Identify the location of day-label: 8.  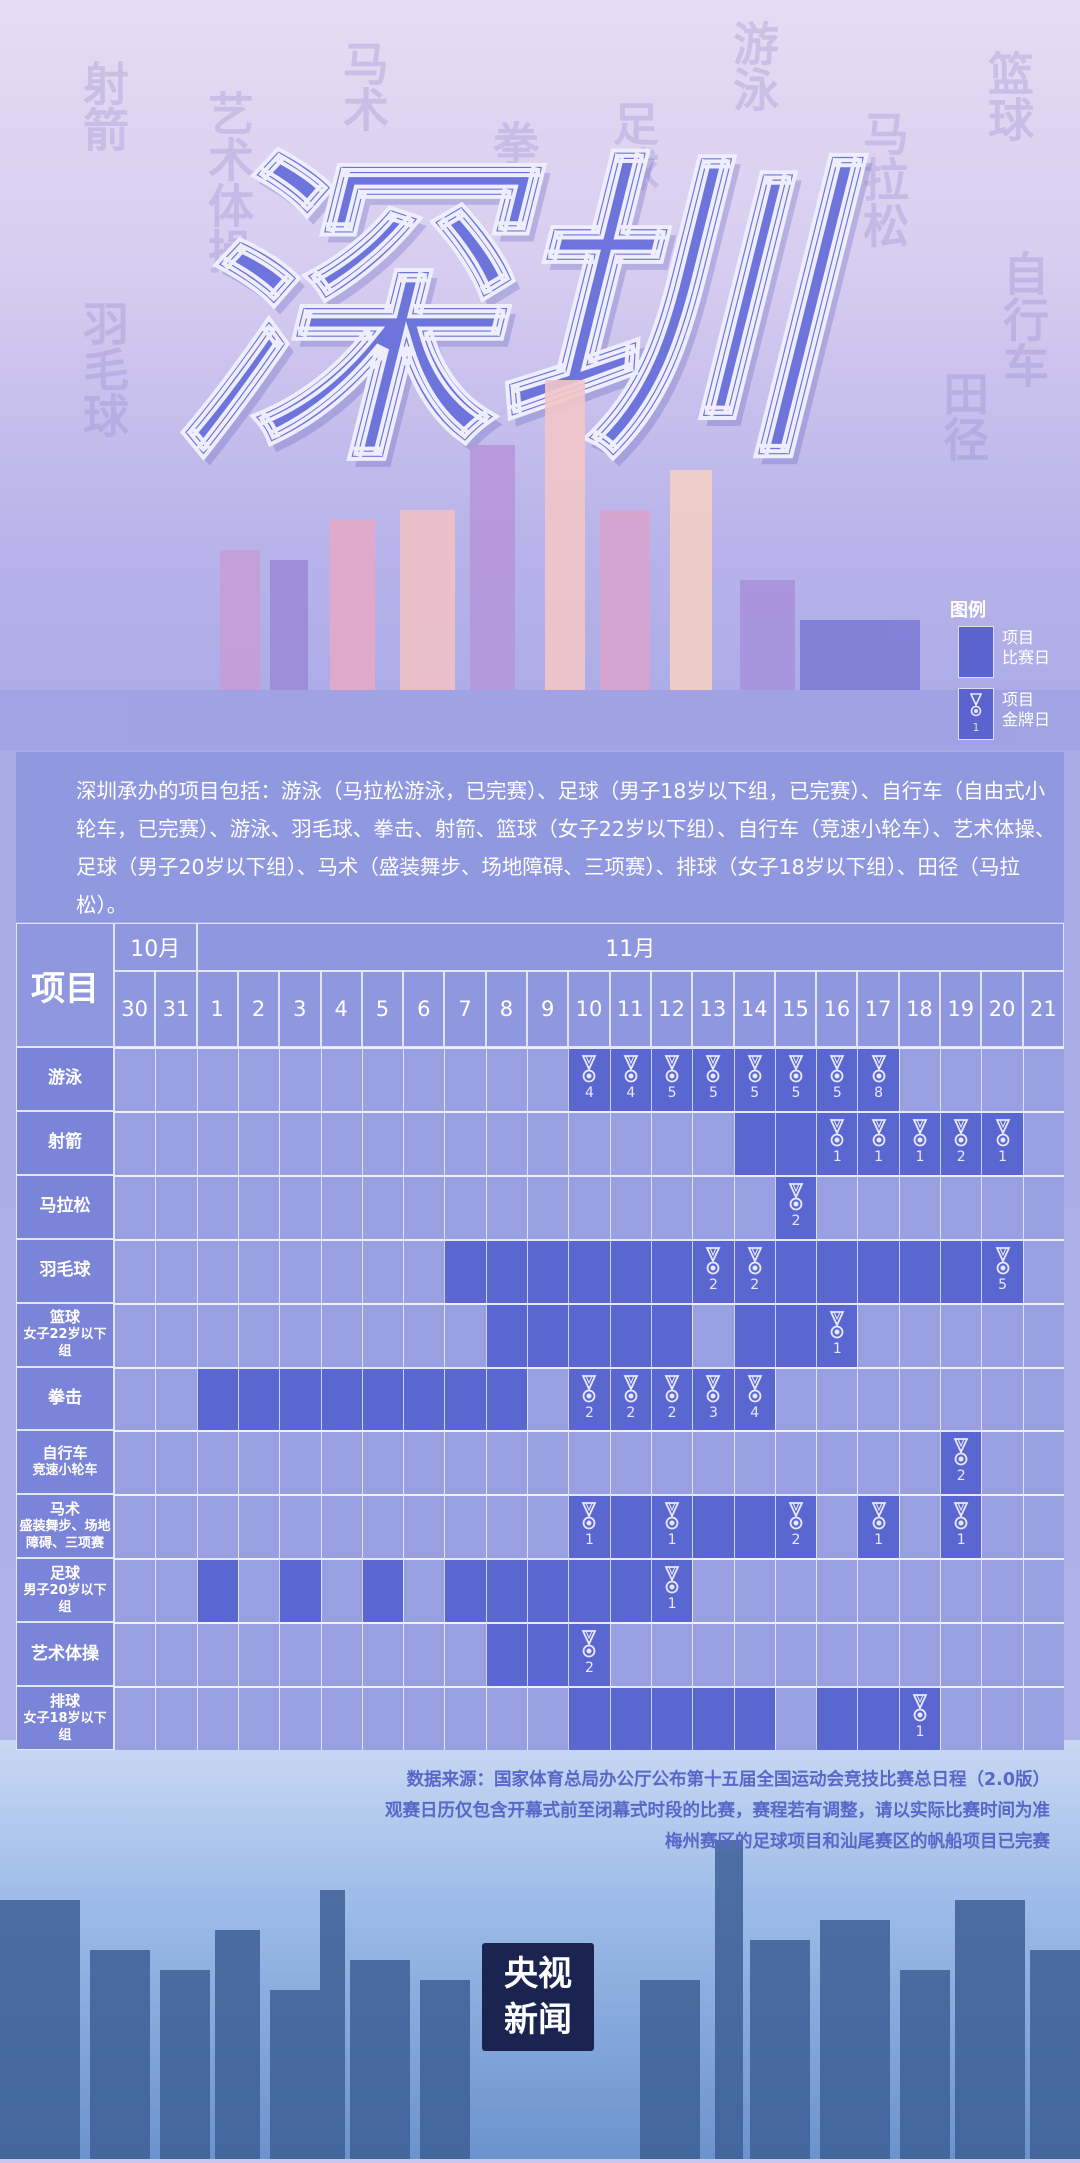
(506, 1009).